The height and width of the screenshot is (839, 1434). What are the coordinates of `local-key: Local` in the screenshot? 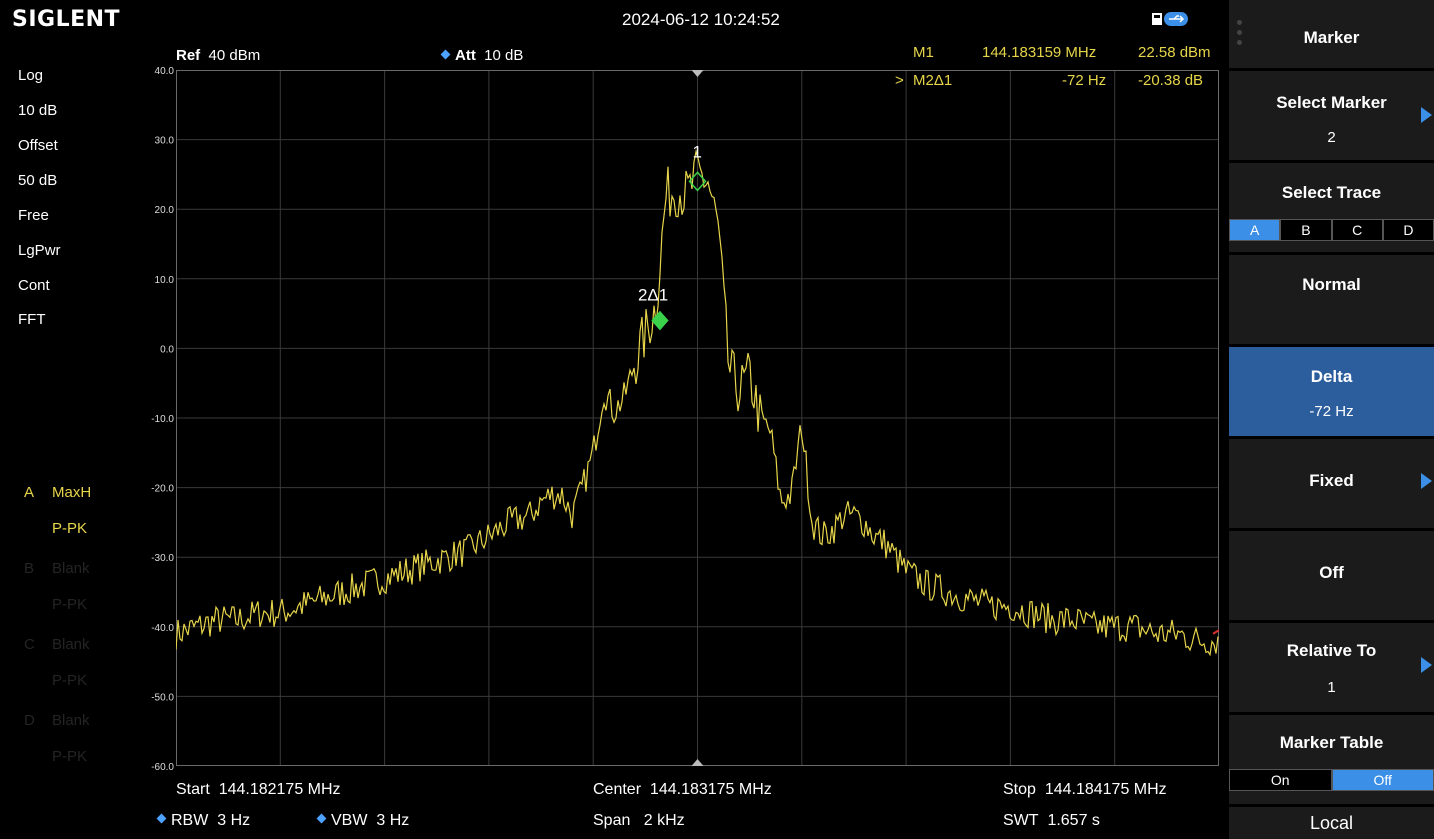 It's located at (1331, 823).